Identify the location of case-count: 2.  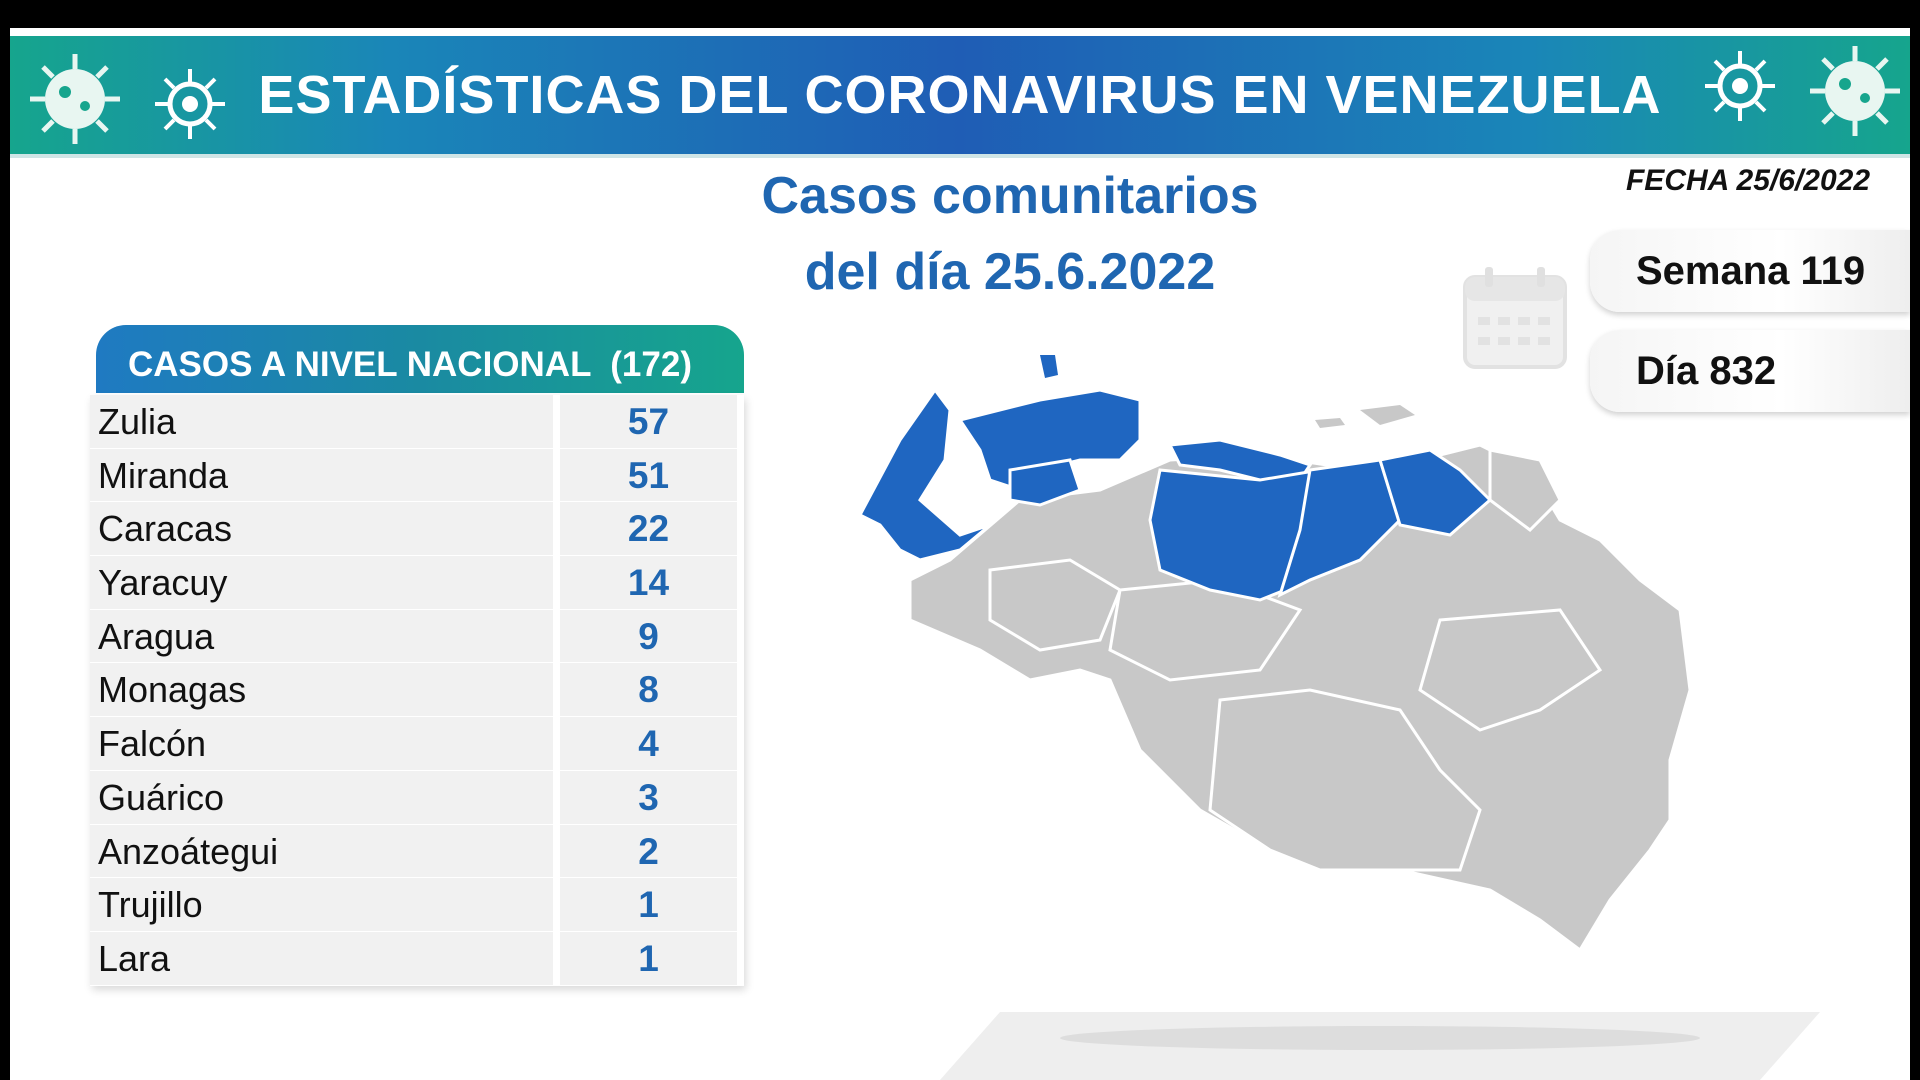
(648, 851).